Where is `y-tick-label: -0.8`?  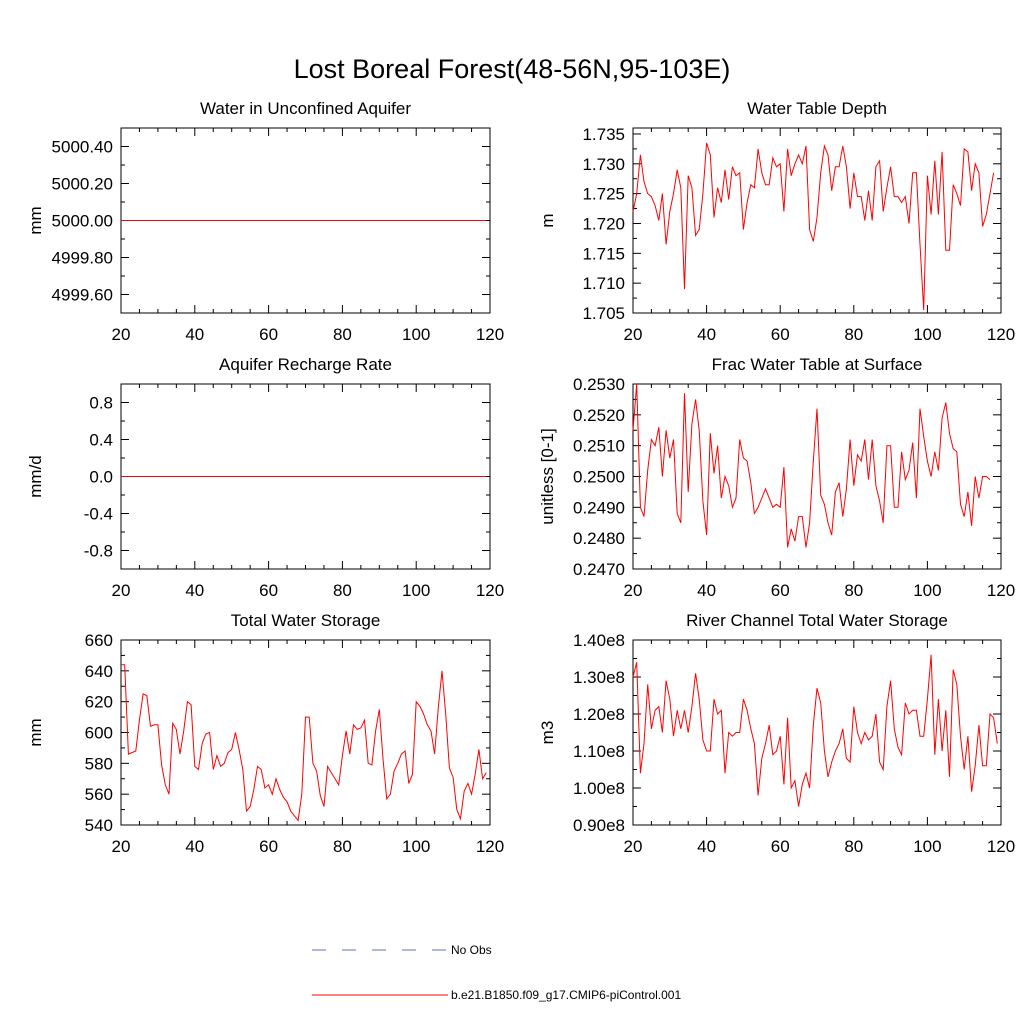 y-tick-label: -0.8 is located at coordinates (98, 551).